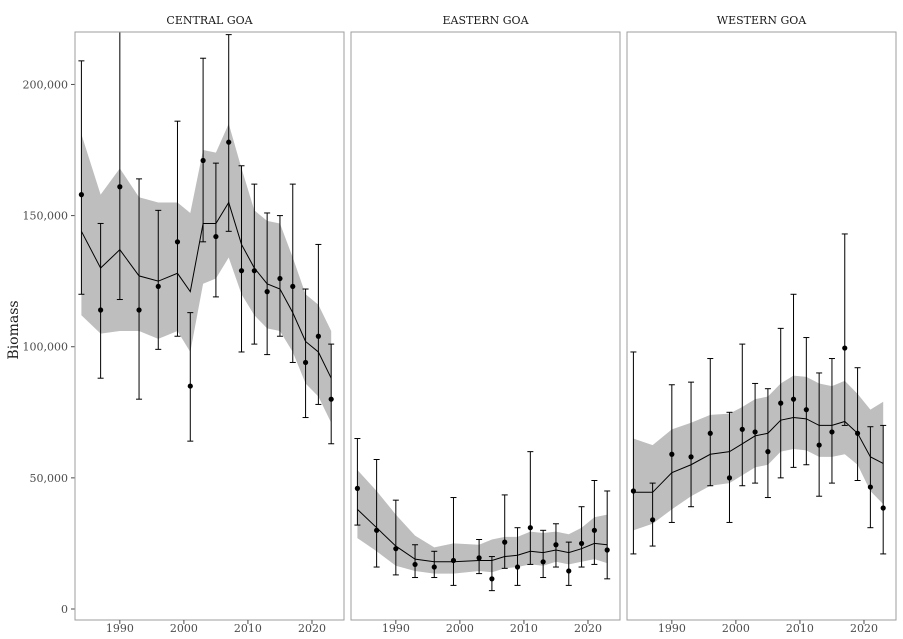 Image resolution: width=903 pixels, height=639 pixels. Describe the element at coordinates (46, 216) in the screenshot. I see `y-tick-label: 150,000` at that location.